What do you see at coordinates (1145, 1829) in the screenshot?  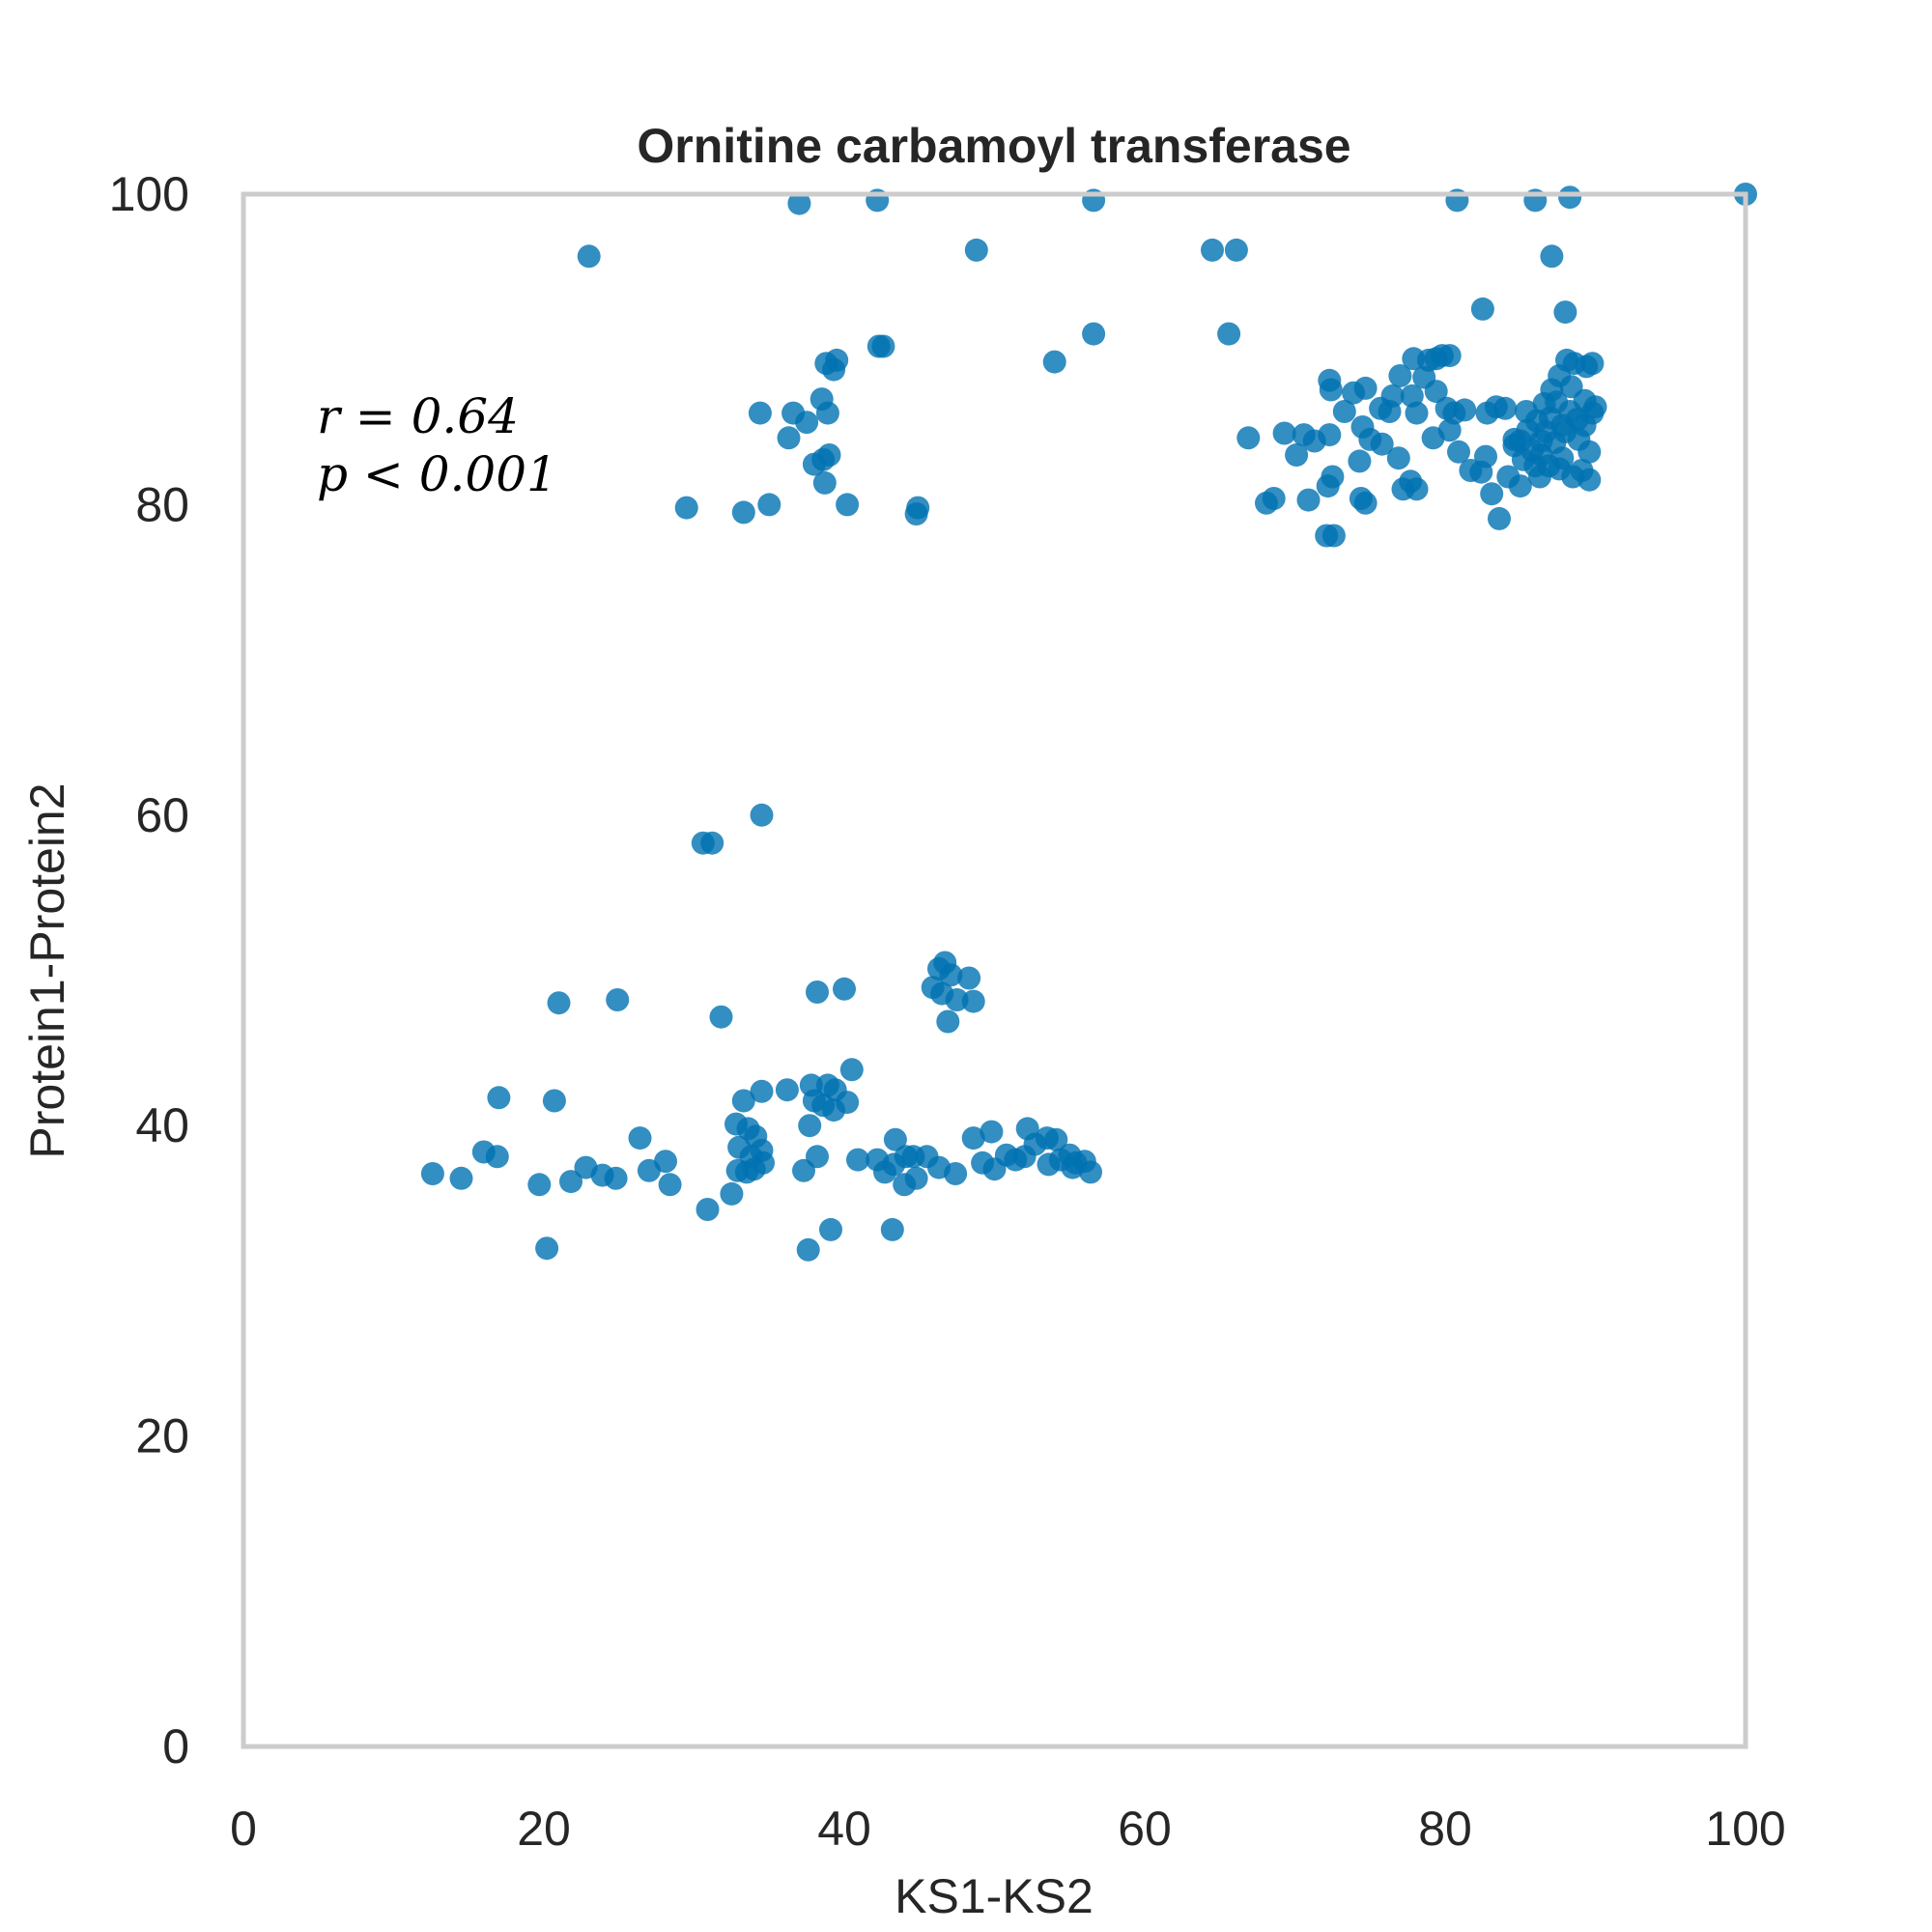 I see `x-tick-label: 60` at bounding box center [1145, 1829].